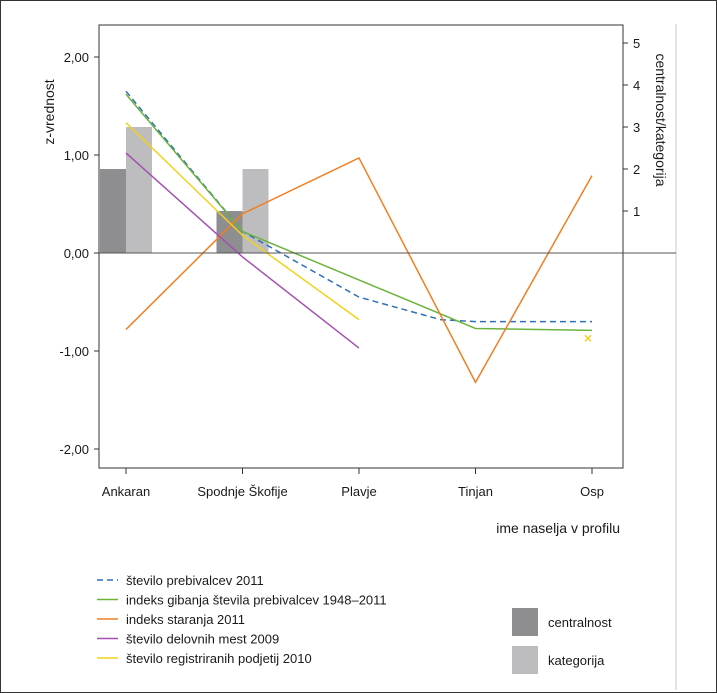 The width and height of the screenshot is (717, 693). What do you see at coordinates (475, 491) in the screenshot?
I see `x-tick-label: Tinjan` at bounding box center [475, 491].